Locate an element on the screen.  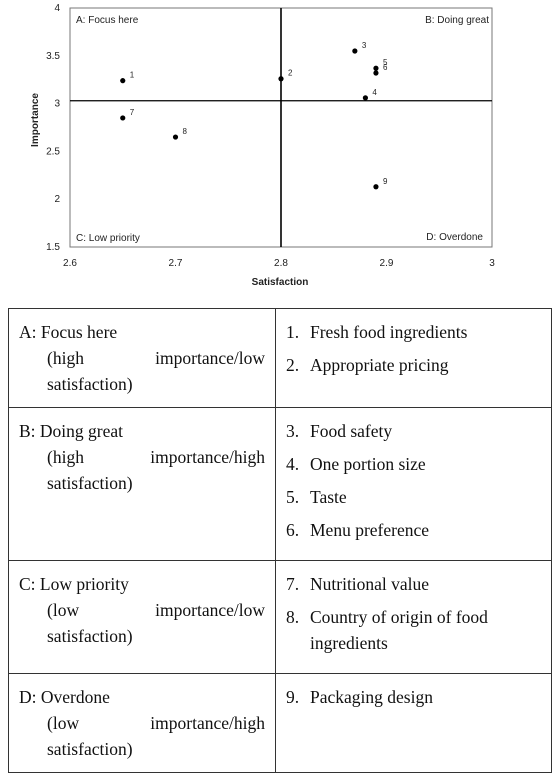
list-item: 6. Menu preference is located at coordinates (413, 530).